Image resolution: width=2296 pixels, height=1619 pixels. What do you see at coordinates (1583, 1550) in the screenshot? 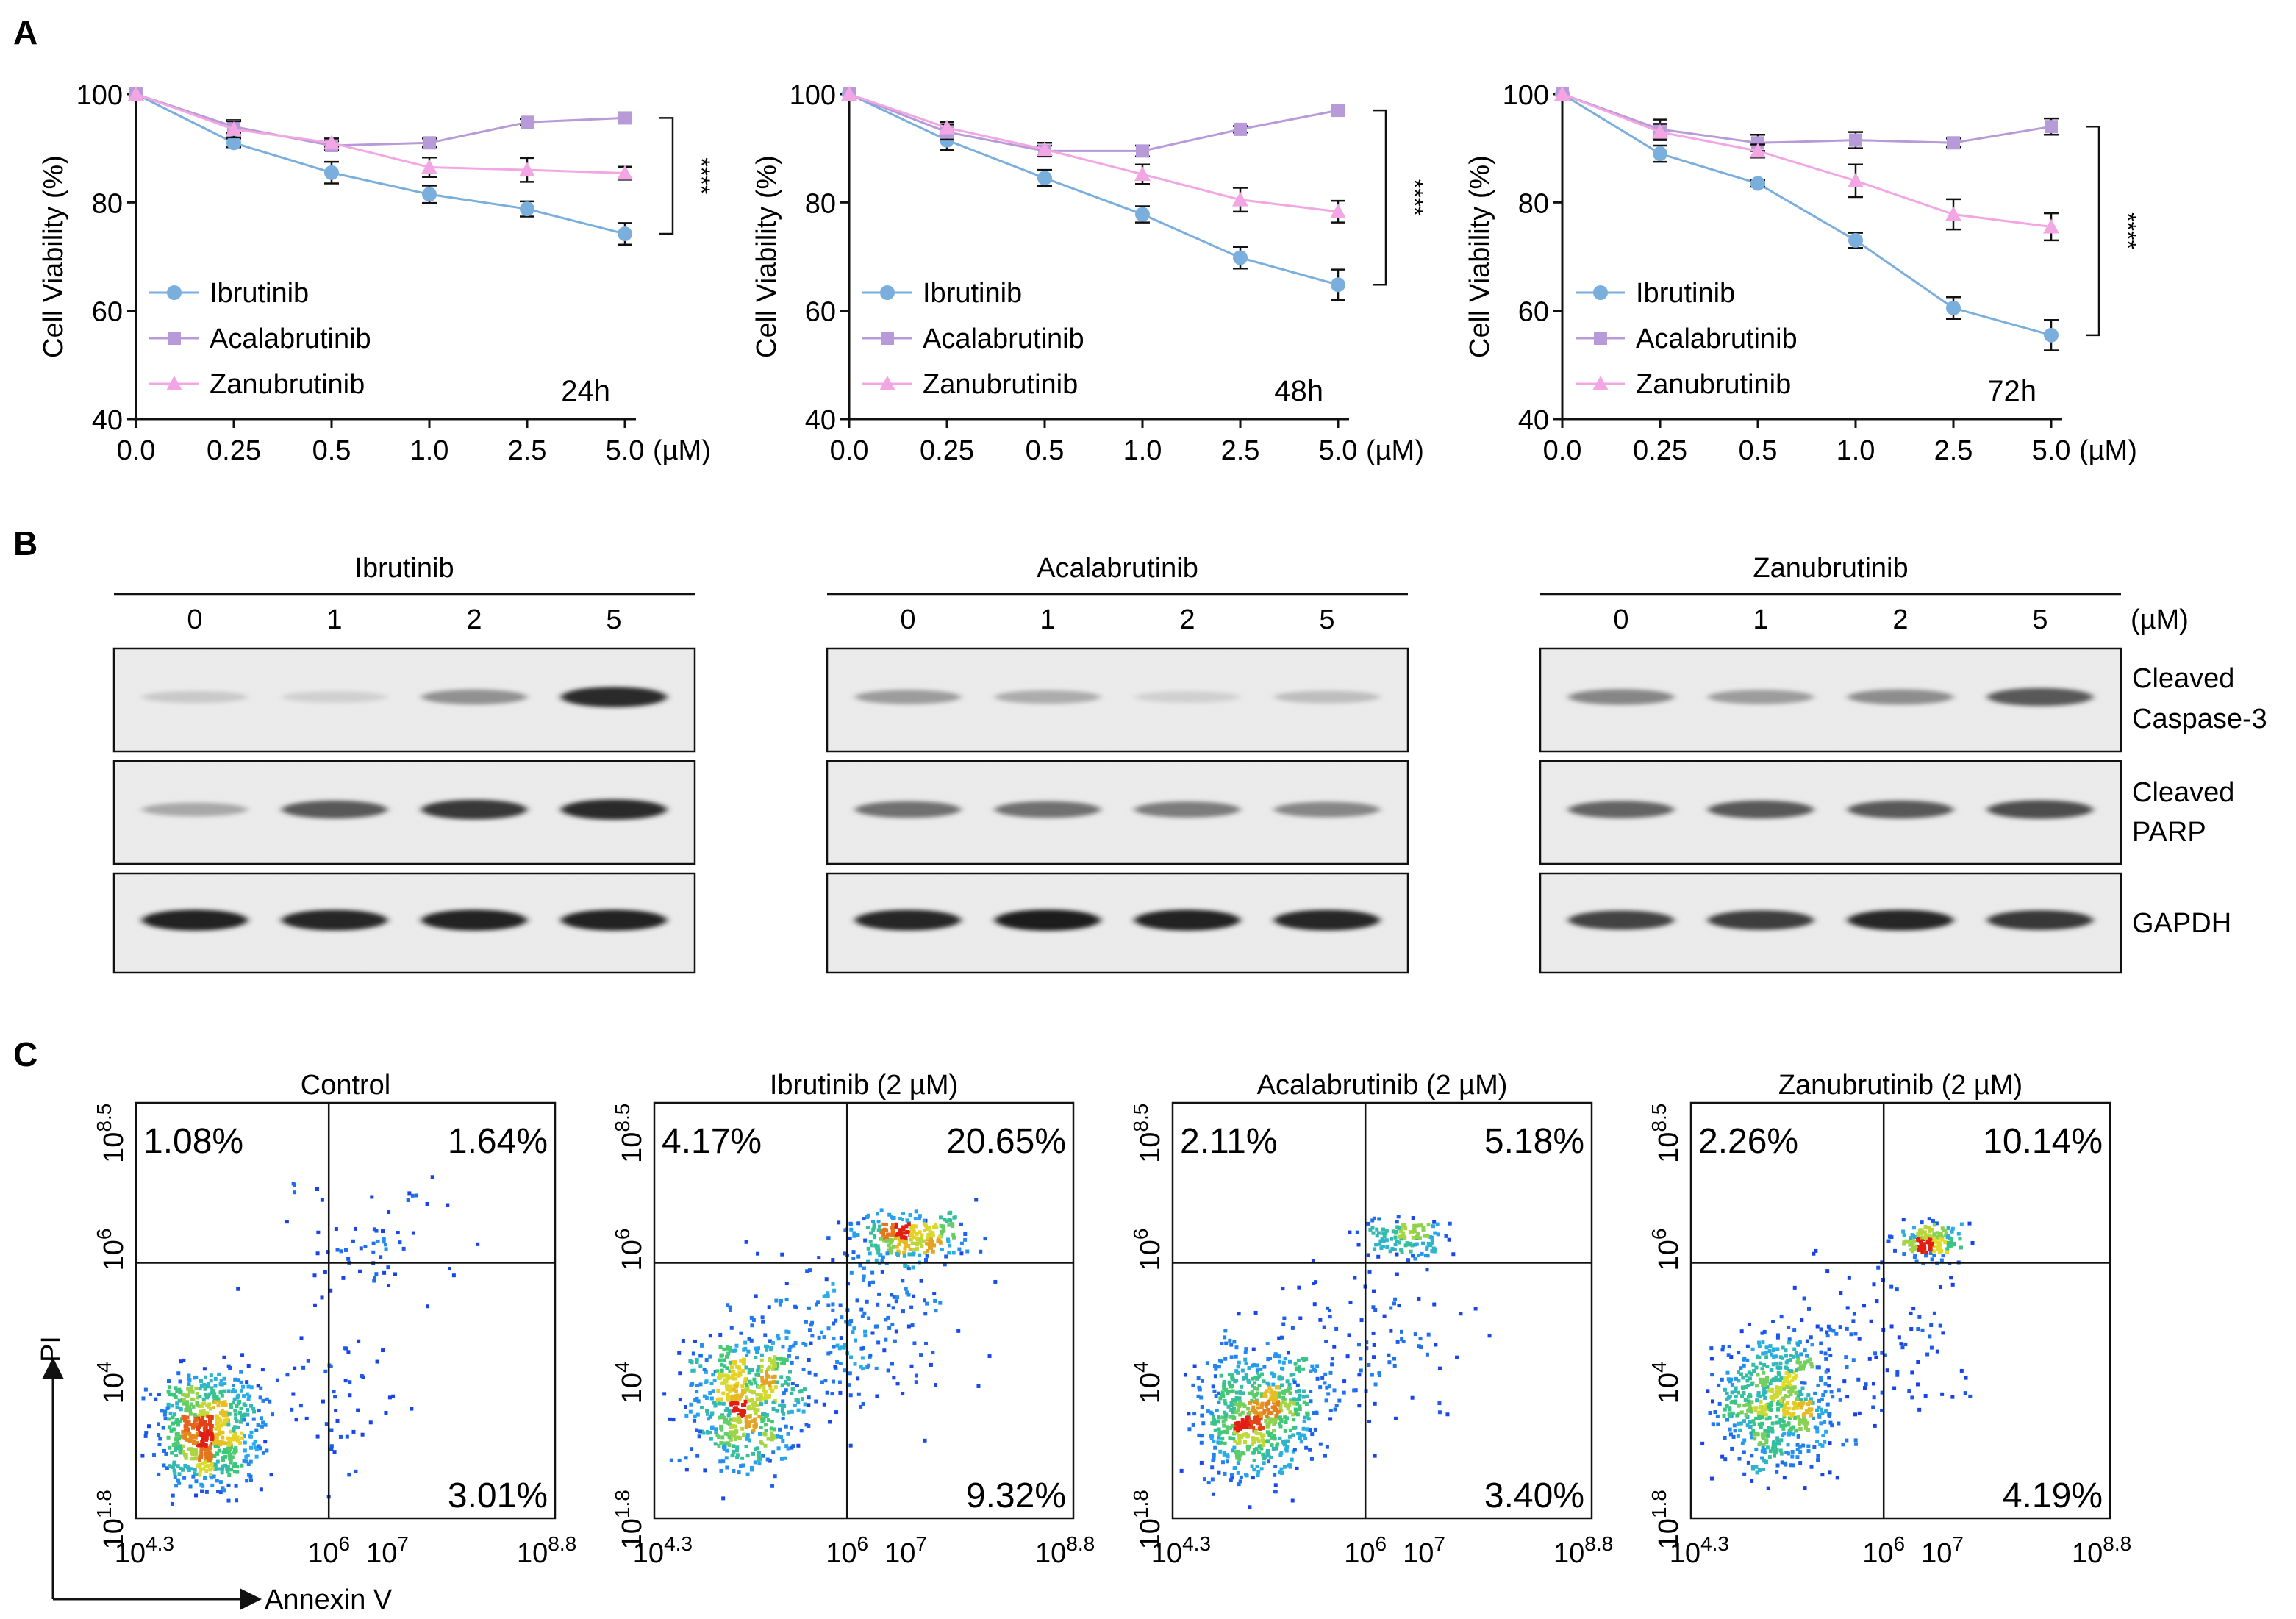
I see `x-tick-label: 108.8` at bounding box center [1583, 1550].